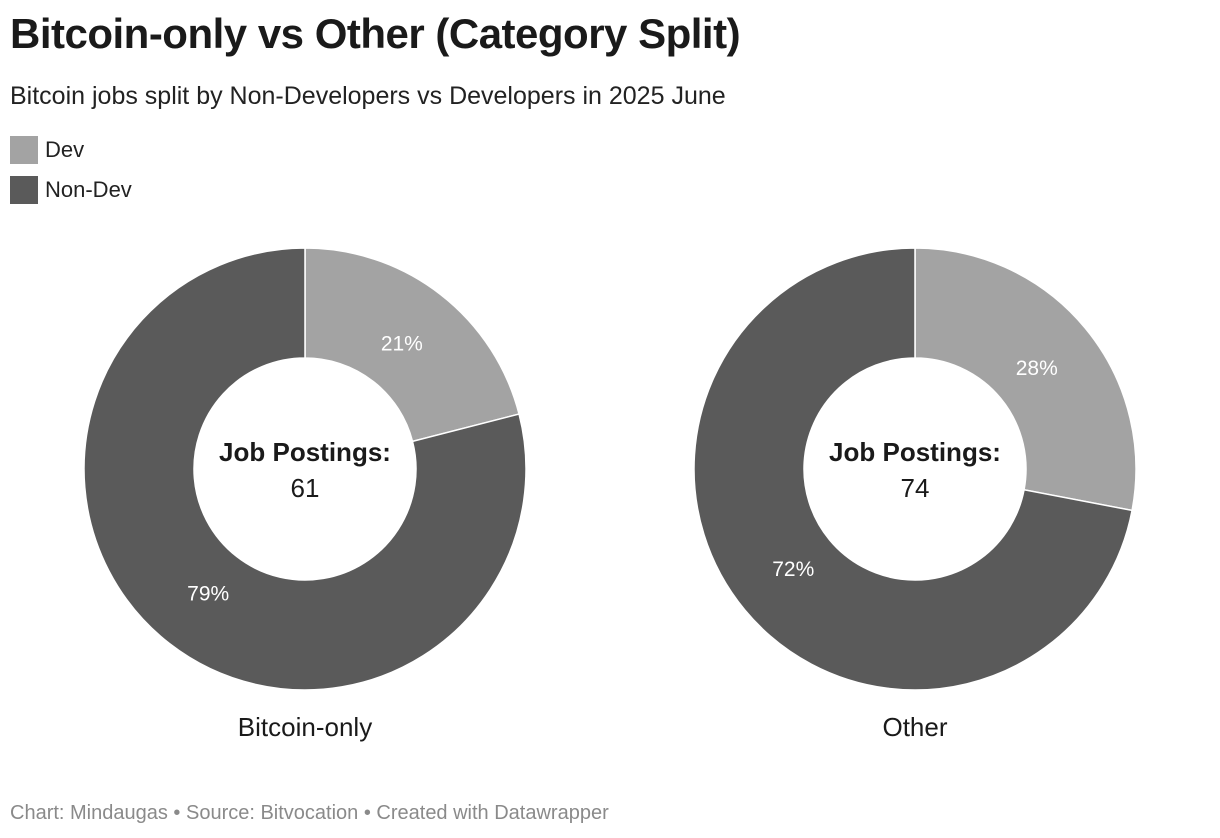 The height and width of the screenshot is (838, 1220). Describe the element at coordinates (1037, 368) in the screenshot. I see `other-slice-label-dev: 28%` at that location.